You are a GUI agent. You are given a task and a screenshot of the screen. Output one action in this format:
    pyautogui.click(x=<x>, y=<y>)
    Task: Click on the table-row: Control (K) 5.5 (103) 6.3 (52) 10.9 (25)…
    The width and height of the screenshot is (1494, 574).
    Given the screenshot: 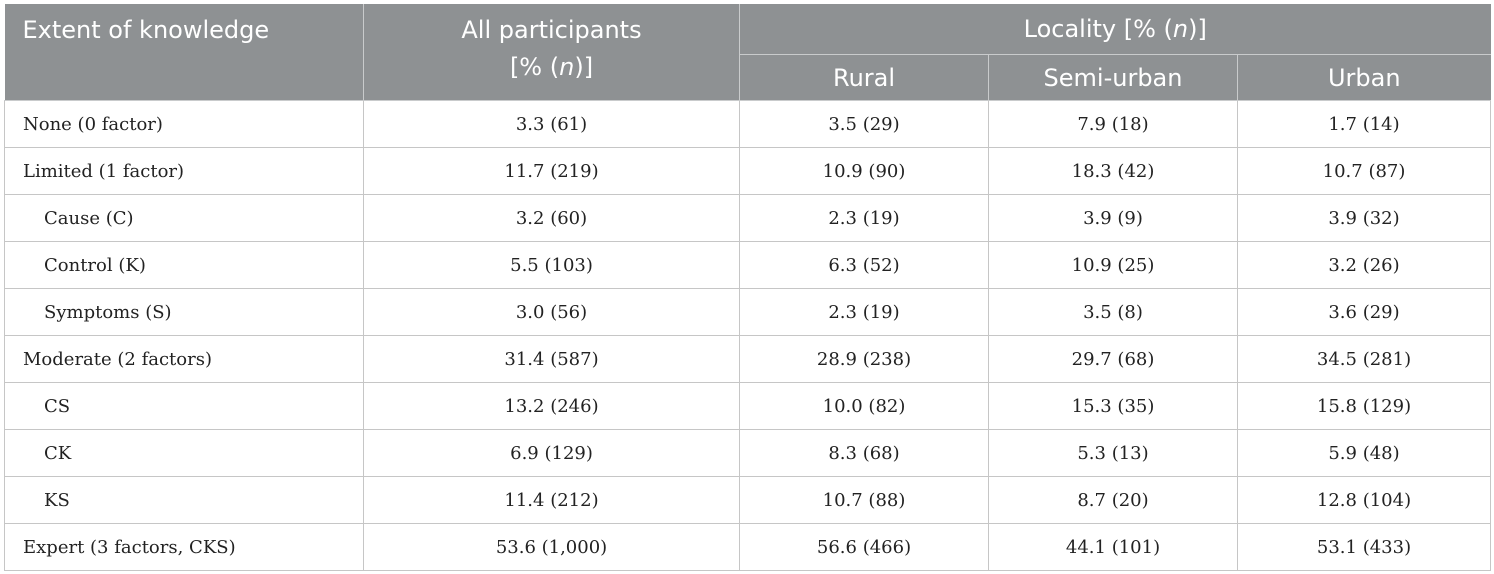 What is the action you would take?
    pyautogui.click(x=748, y=265)
    